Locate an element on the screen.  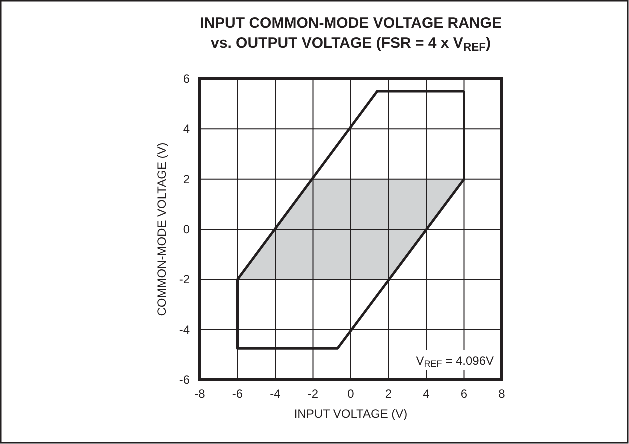
annotation: V$_{REF}$ = 4.096V is located at coordinates (455, 362).